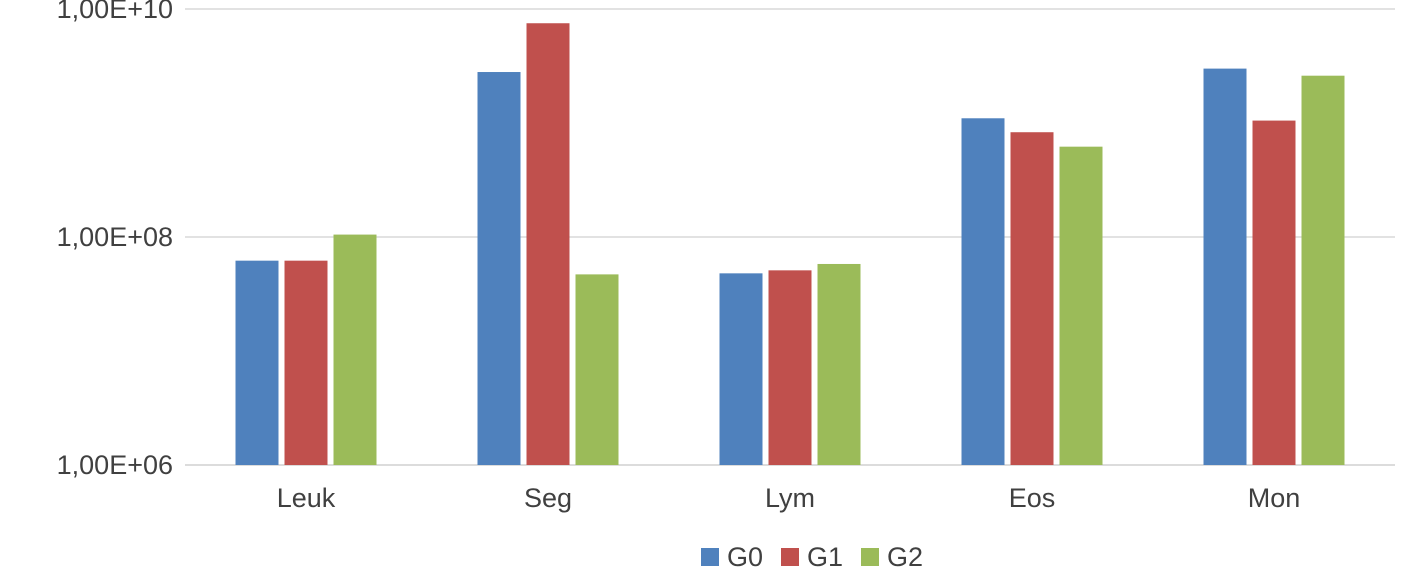 Image resolution: width=1417 pixels, height=578 pixels. I want to click on x-category-label: Seg, so click(548, 498).